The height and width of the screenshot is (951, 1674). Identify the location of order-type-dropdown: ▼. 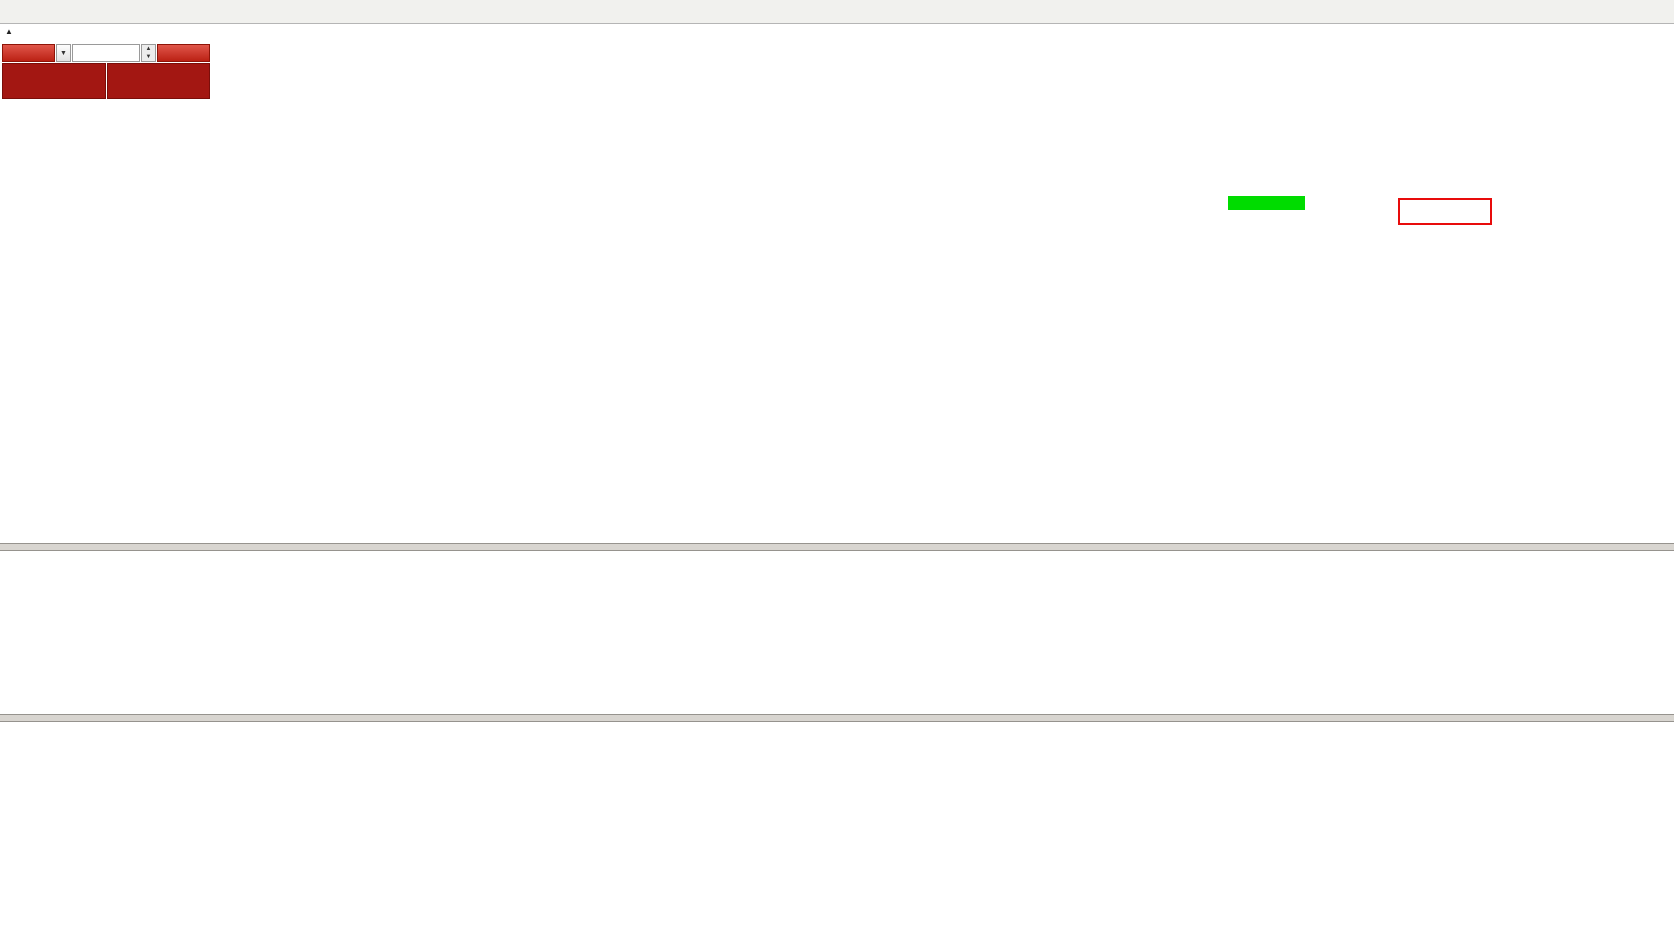
(63, 53).